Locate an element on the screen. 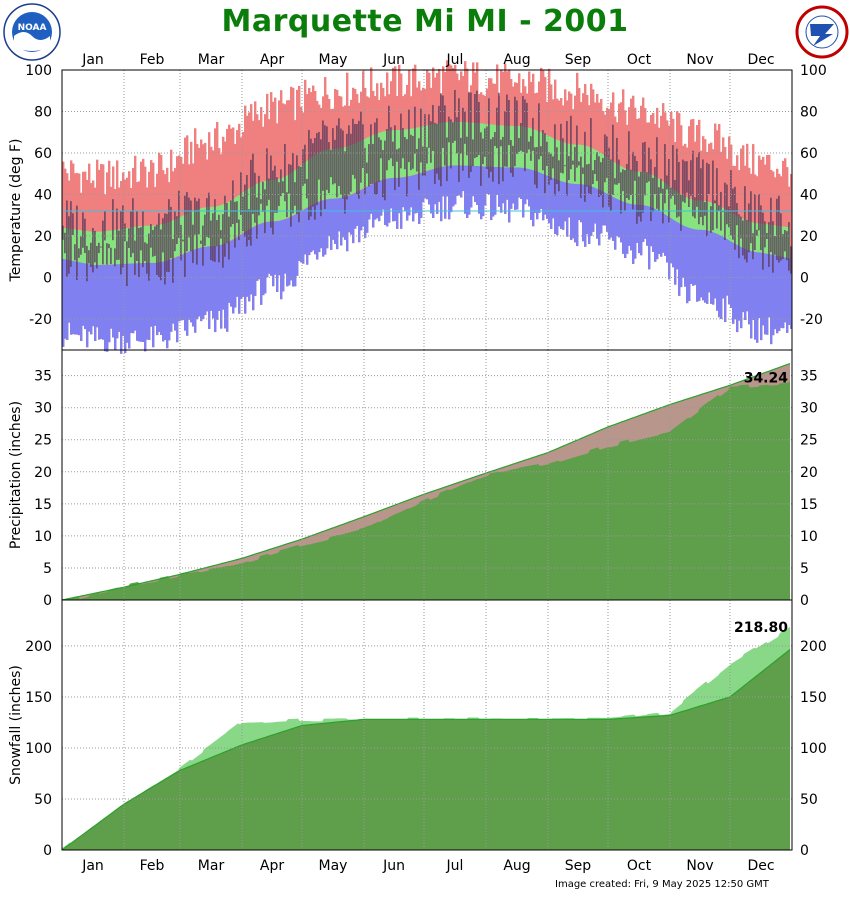 This screenshot has width=850, height=900. noaa-logo-text: NOAA is located at coordinates (32, 28).